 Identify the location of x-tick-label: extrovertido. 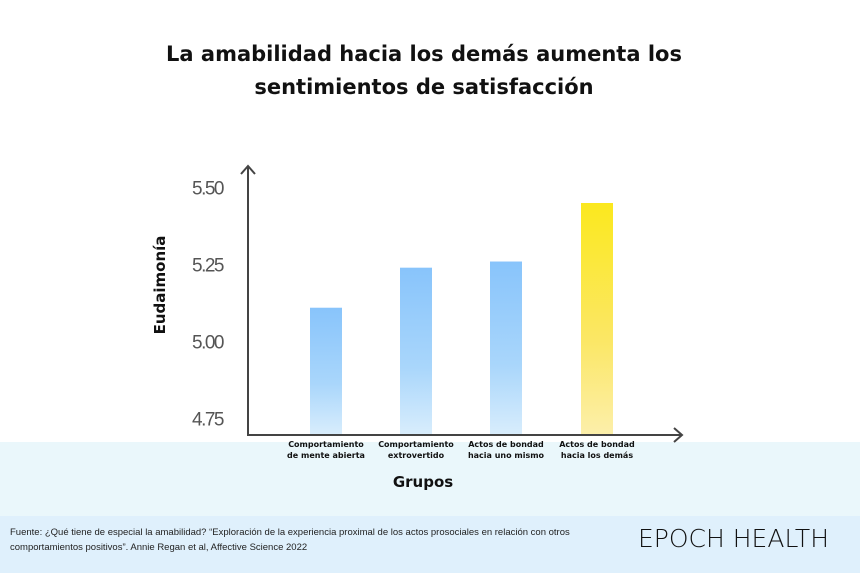
(416, 455).